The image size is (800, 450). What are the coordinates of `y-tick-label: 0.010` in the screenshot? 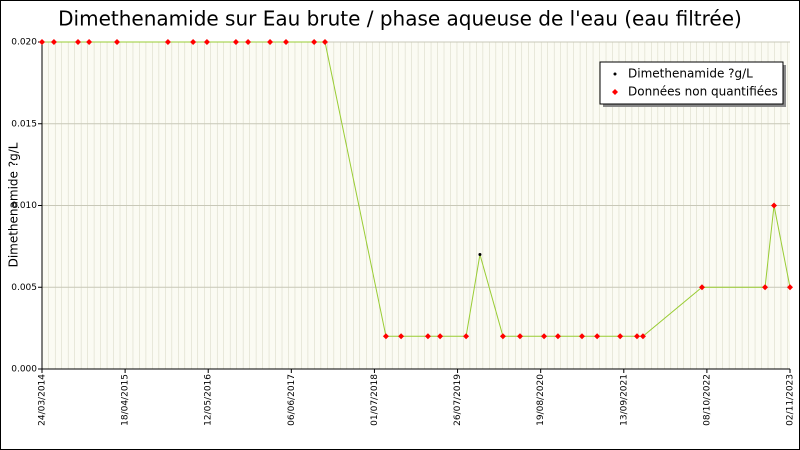 It's located at (24, 206).